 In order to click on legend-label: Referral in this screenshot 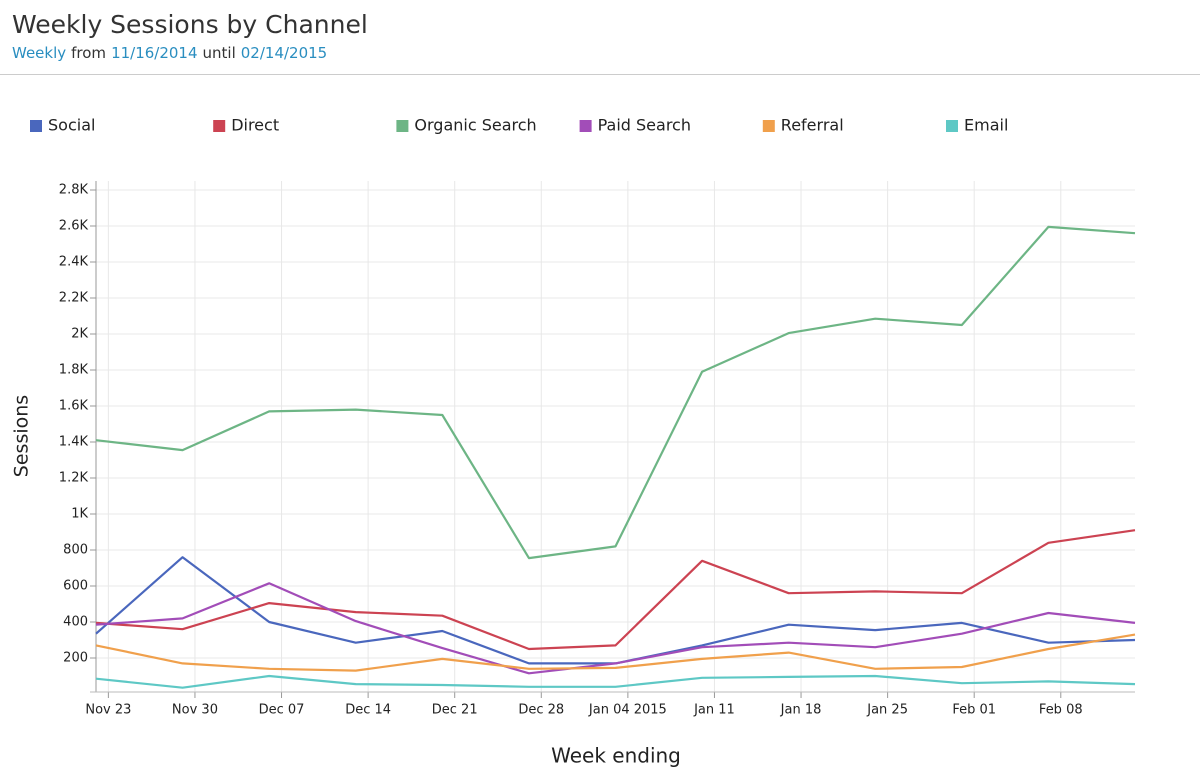, I will do `click(812, 125)`.